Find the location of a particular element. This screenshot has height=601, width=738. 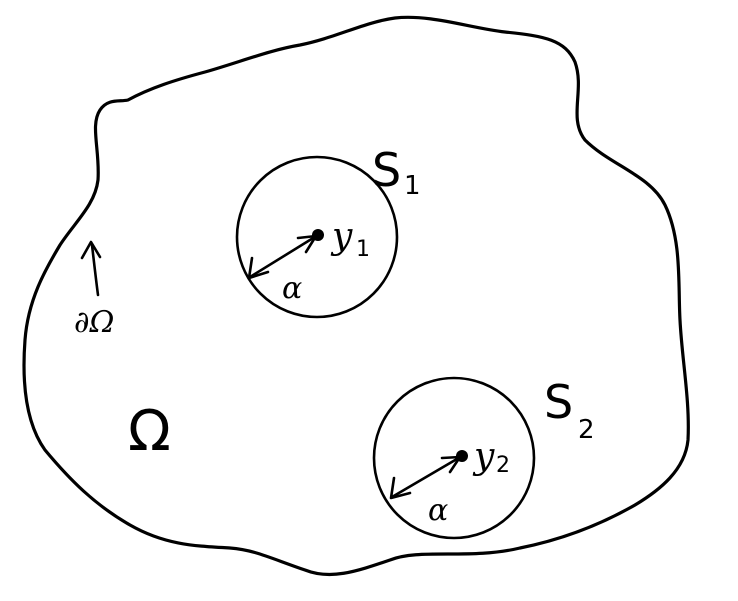

sphere-s2-radius-label: α is located at coordinates (438, 510).